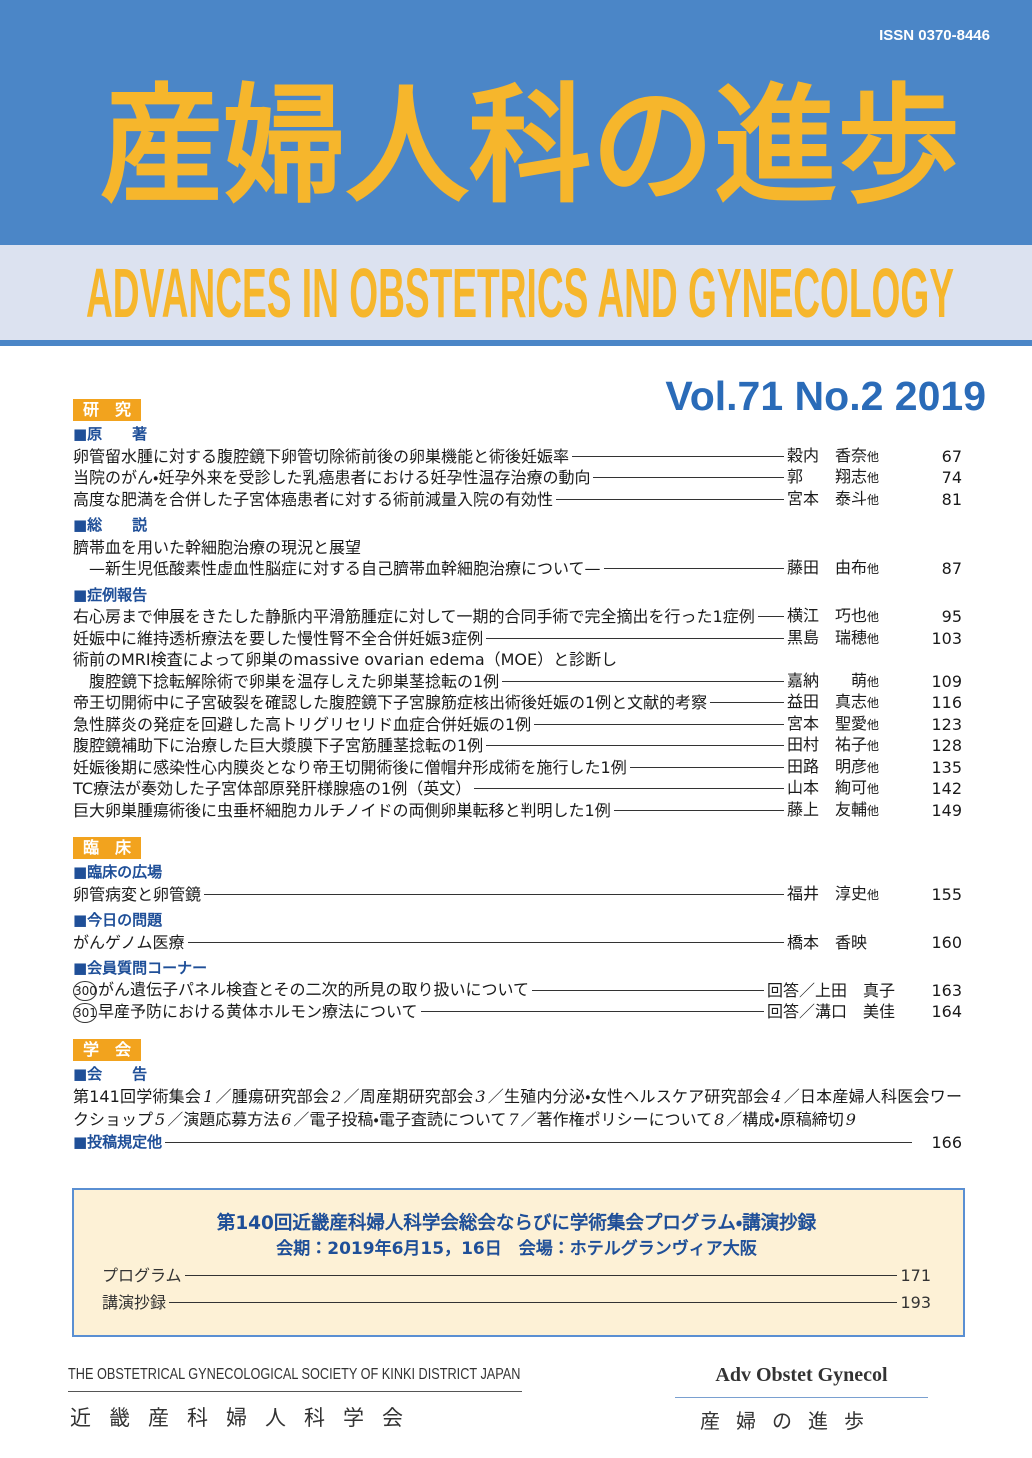 The width and height of the screenshot is (1032, 1458). I want to click on subtitle-band, so click(516, 292).